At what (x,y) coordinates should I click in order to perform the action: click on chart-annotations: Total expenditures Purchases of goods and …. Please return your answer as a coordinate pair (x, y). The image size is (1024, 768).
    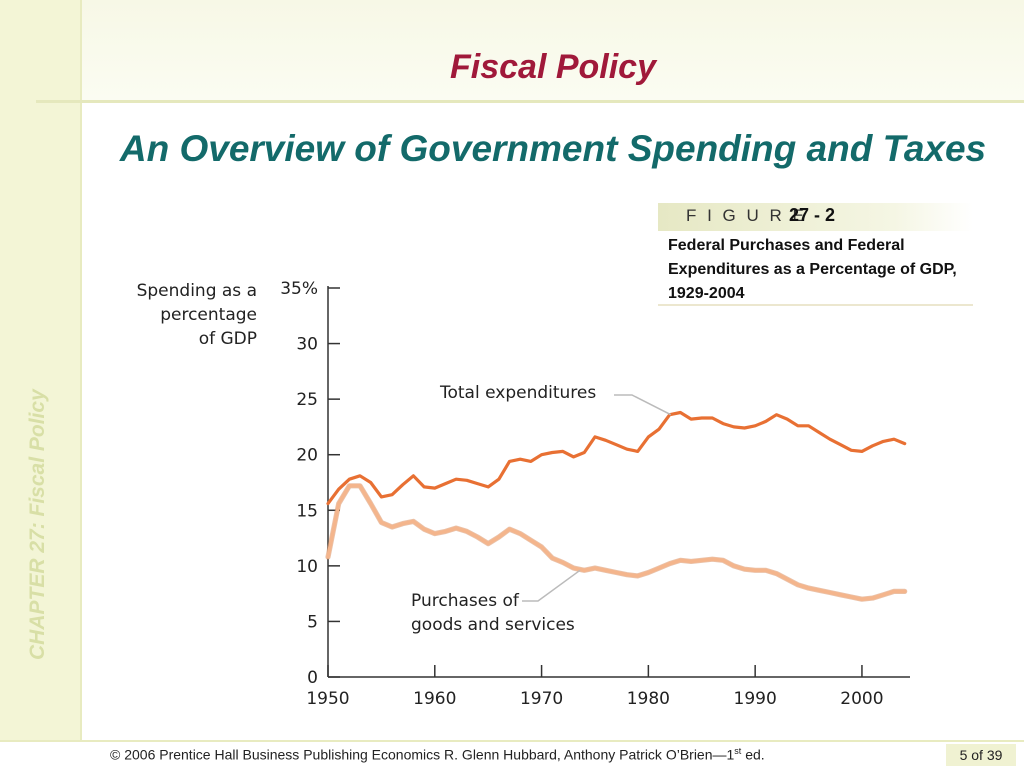
    Looking at the image, I should click on (541, 509).